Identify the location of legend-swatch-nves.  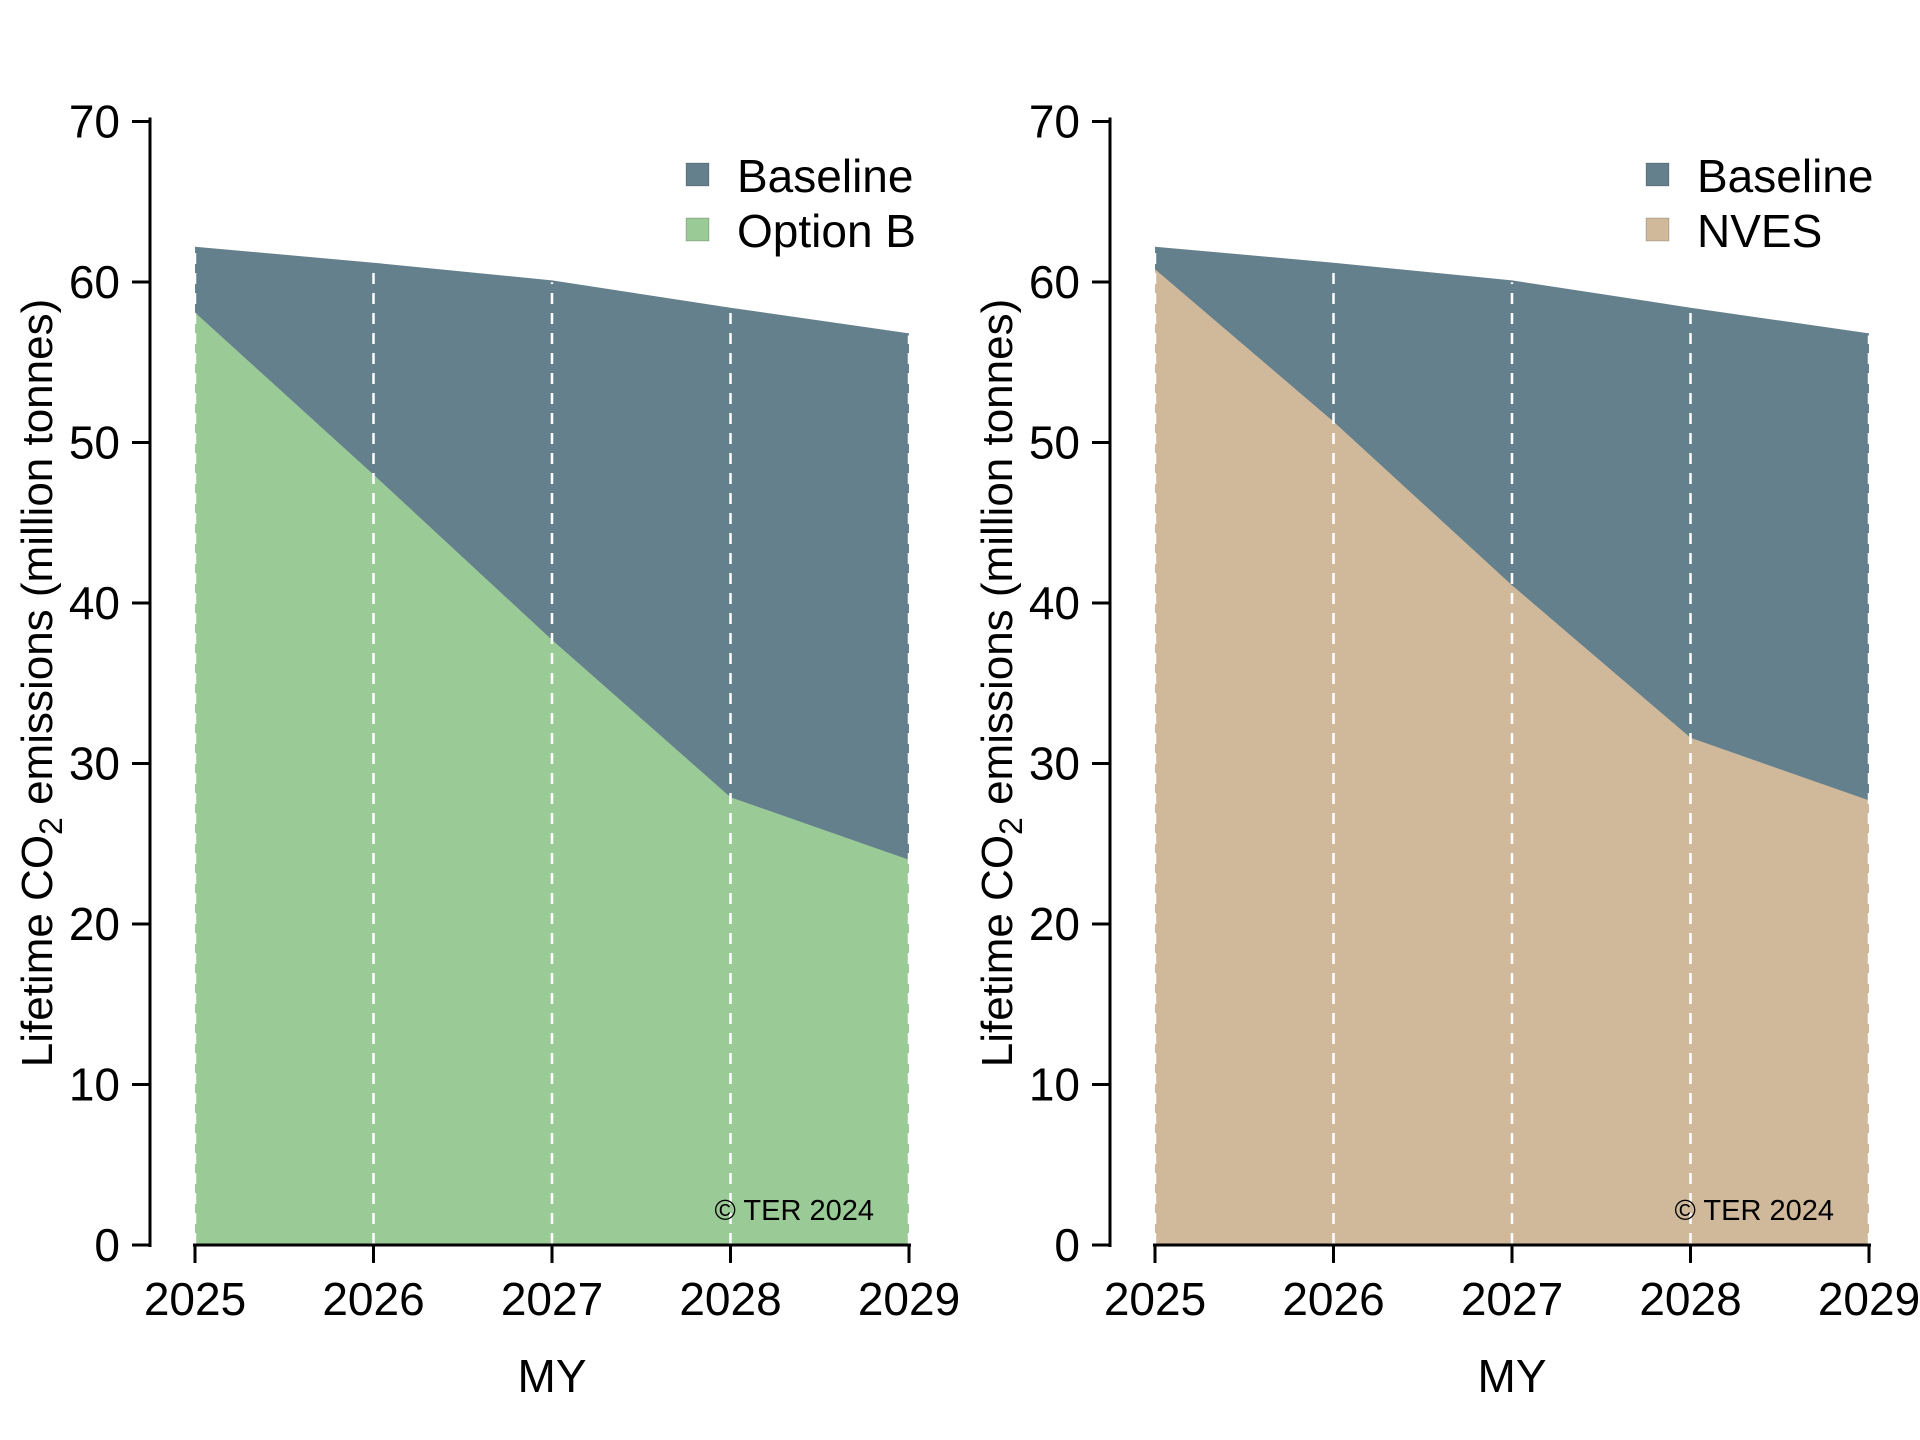
(1657, 229).